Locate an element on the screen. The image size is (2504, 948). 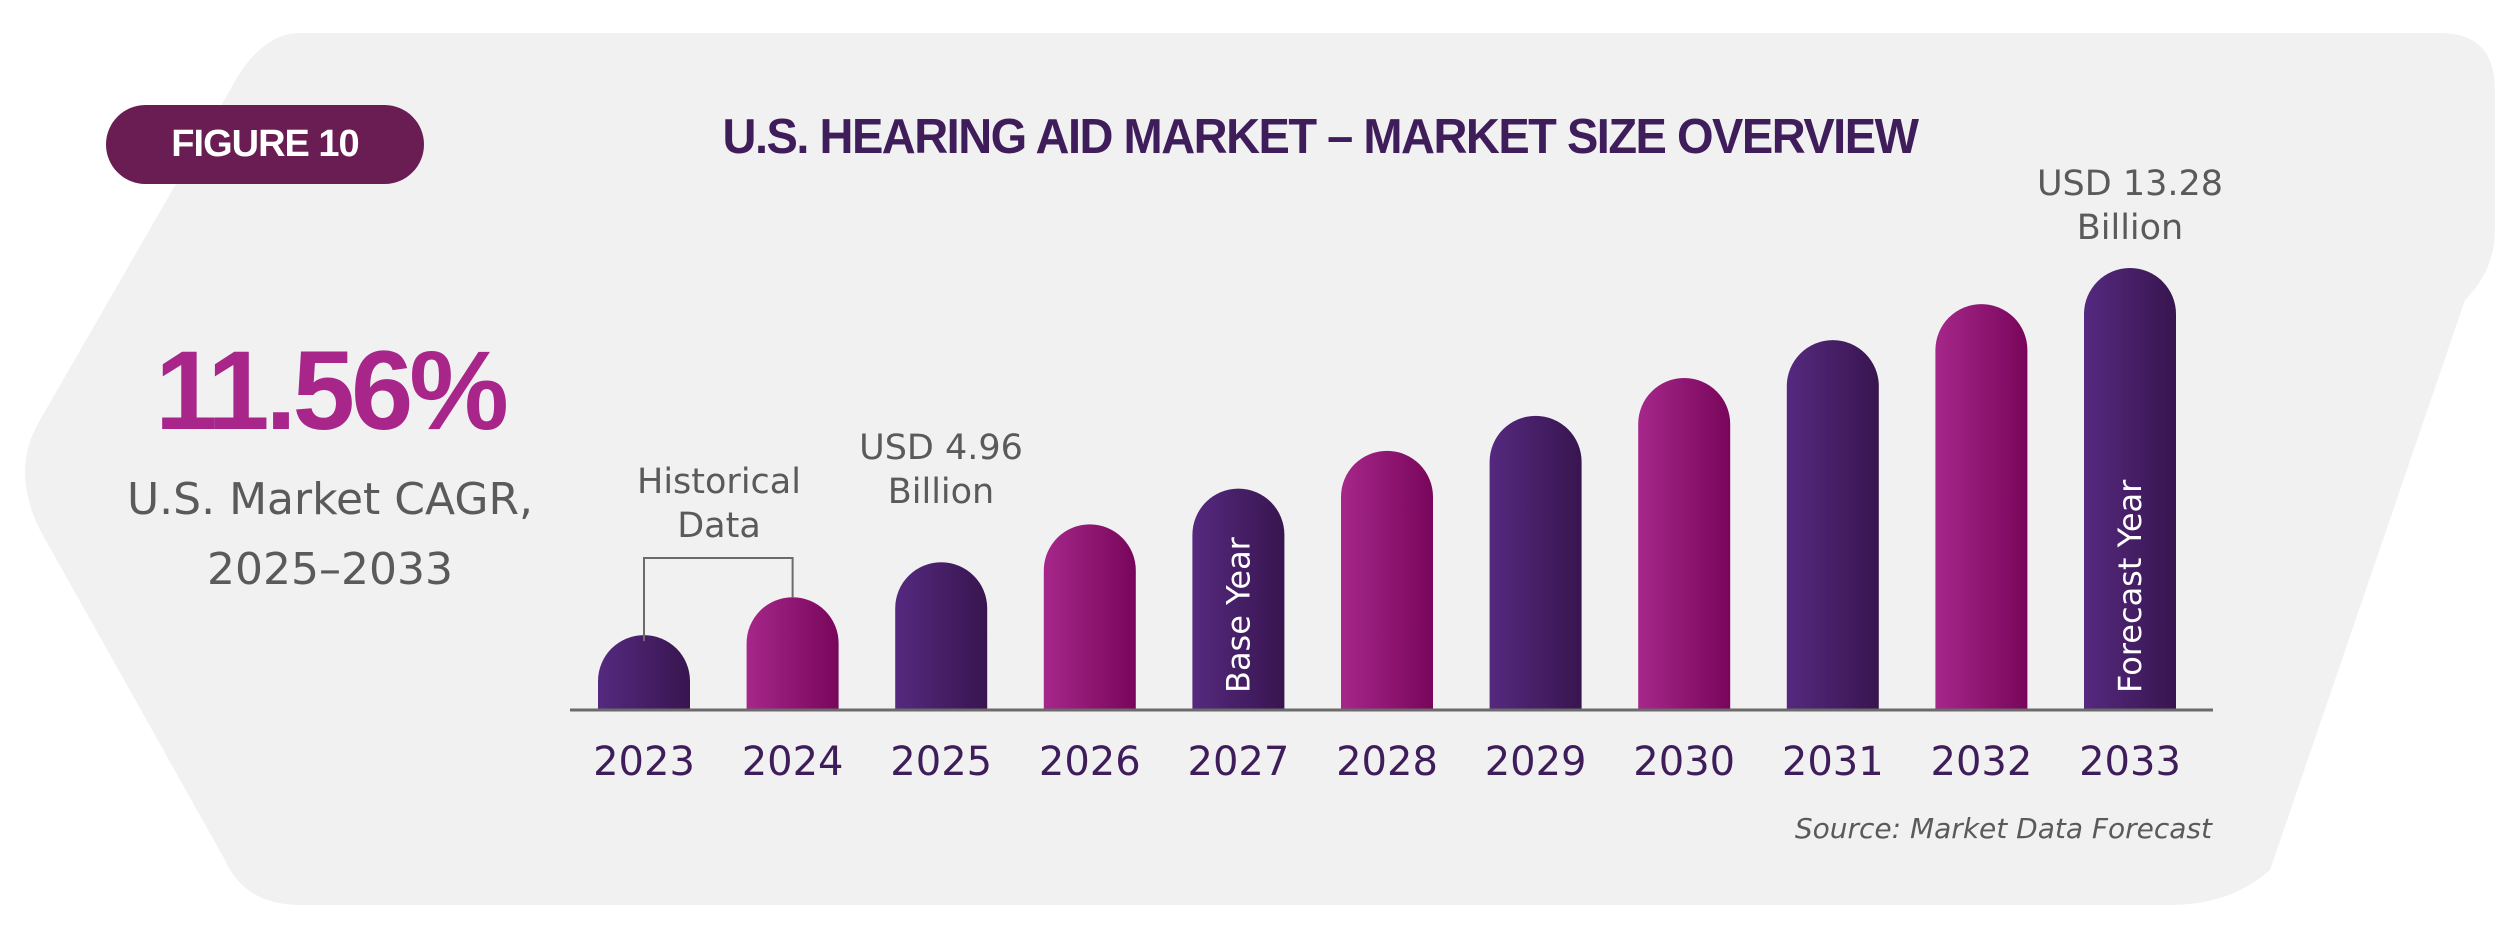
figure-badge: FIGURE 10 is located at coordinates (265, 144).